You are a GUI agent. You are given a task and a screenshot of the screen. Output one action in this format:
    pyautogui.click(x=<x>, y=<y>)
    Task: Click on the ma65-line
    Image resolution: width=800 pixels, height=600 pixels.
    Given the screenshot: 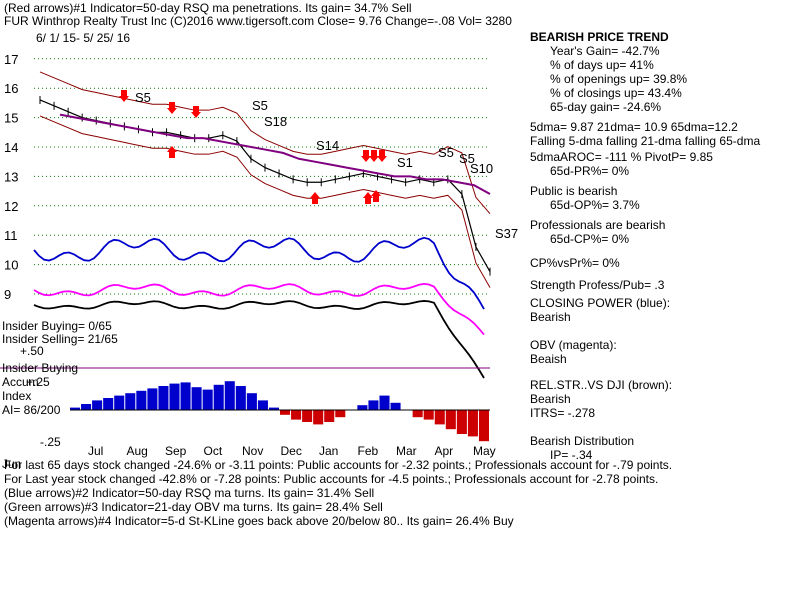 What is the action you would take?
    pyautogui.click(x=275, y=154)
    